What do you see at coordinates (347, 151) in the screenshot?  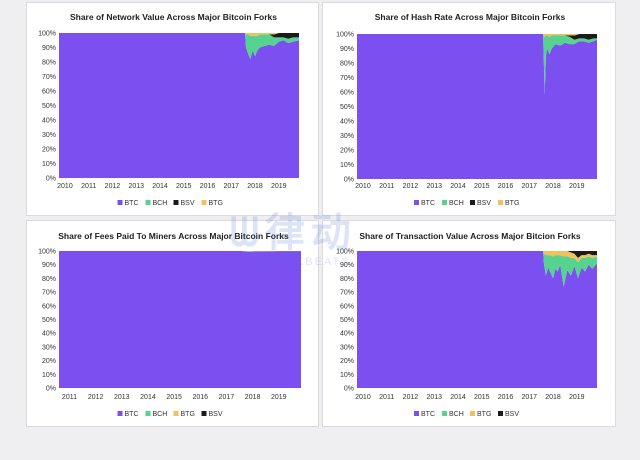 I see `y-tick-label: 20%` at bounding box center [347, 151].